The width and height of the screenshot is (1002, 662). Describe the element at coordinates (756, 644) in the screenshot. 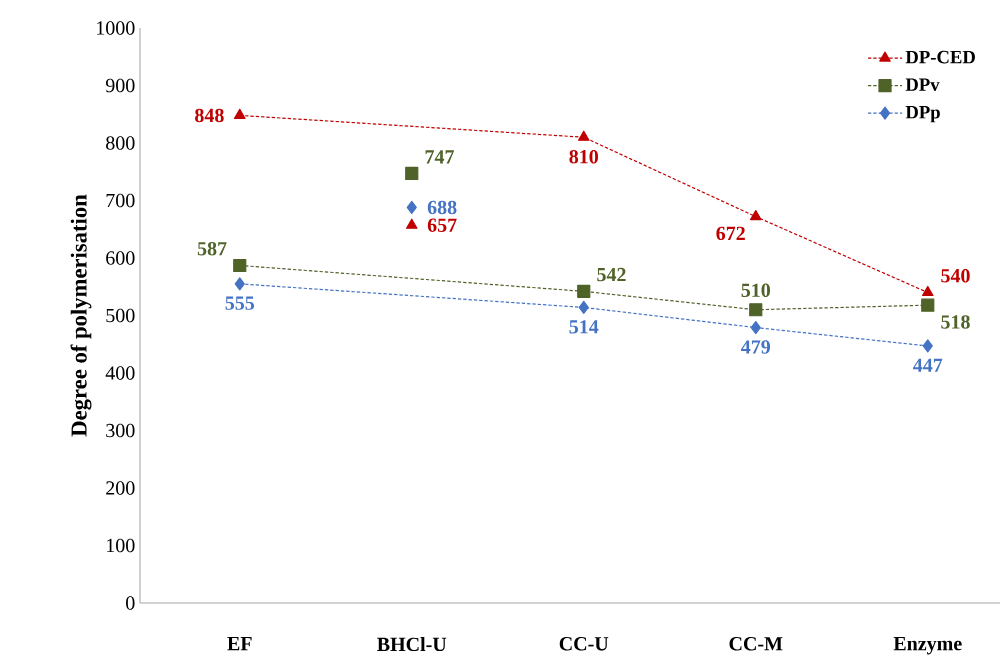

I see `x-tick-label: CC-M` at that location.